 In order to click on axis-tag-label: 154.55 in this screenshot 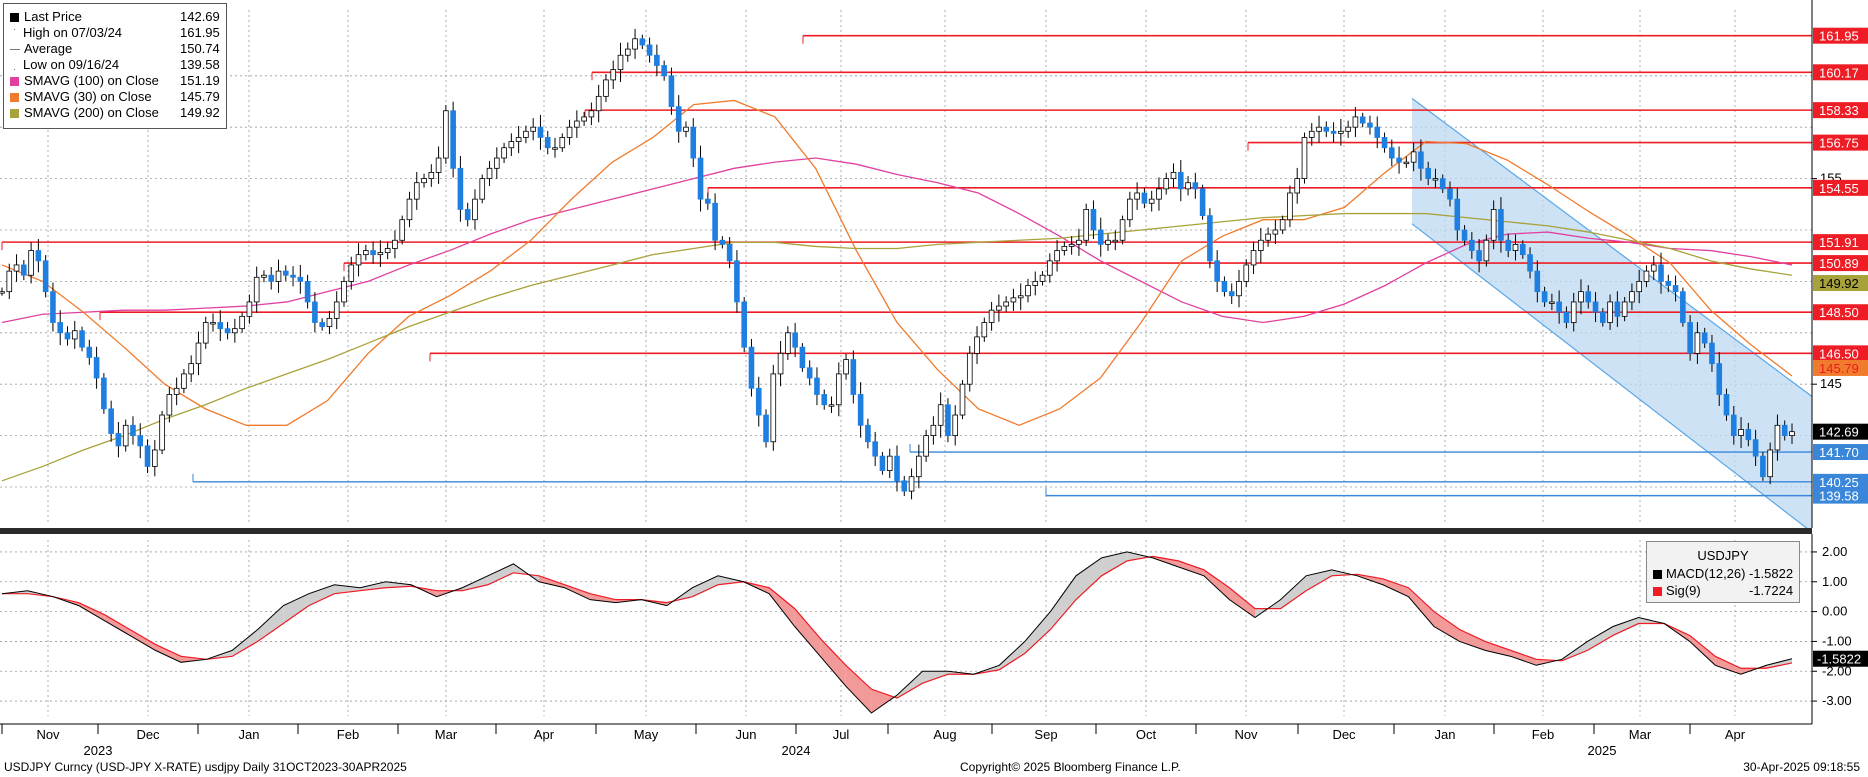, I will do `click(1839, 188)`.